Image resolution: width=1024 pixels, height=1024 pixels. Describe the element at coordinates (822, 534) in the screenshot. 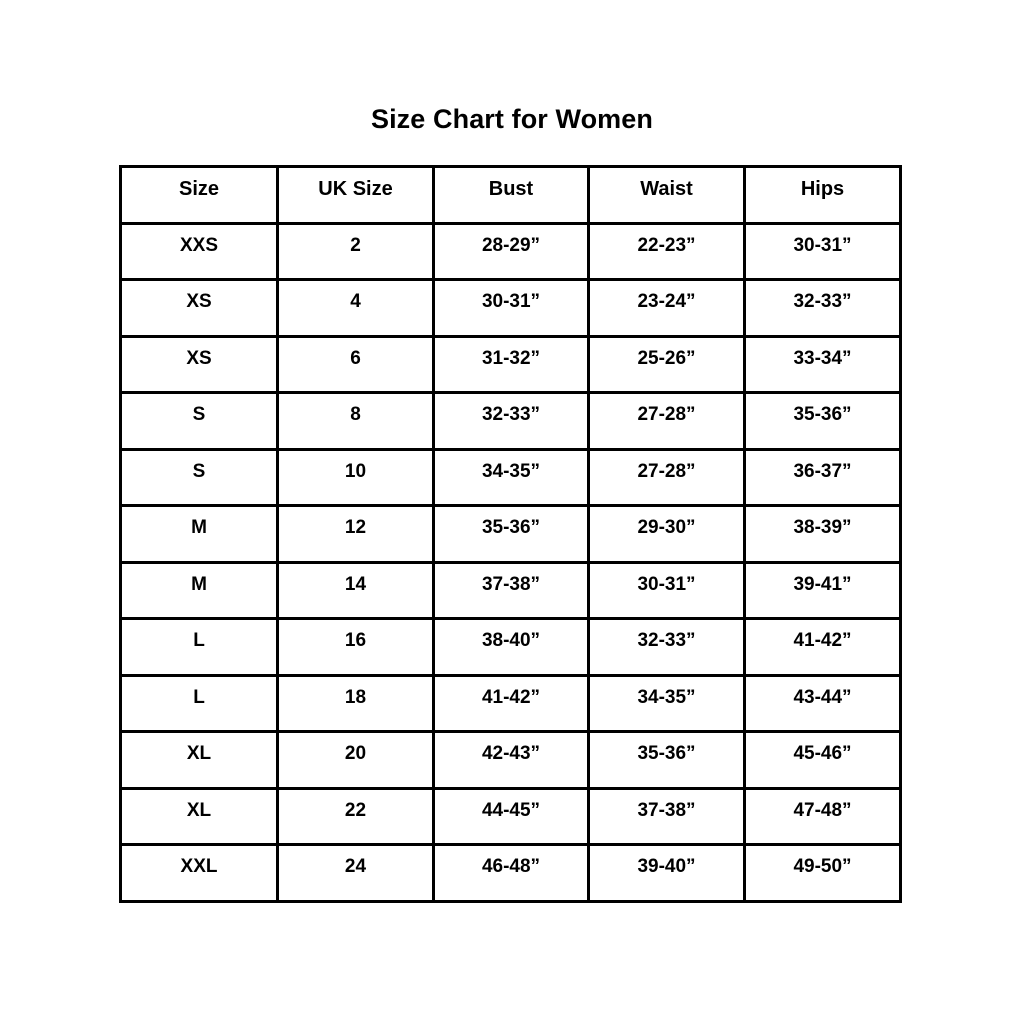

I see `cell-hips: 38-39”` at that location.